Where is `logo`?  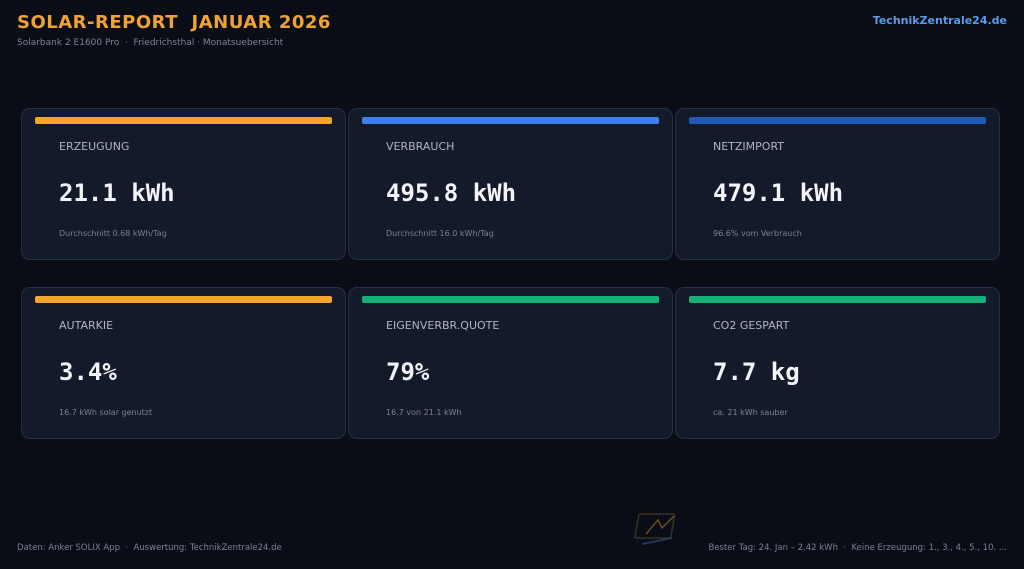
logo is located at coordinates (655, 529).